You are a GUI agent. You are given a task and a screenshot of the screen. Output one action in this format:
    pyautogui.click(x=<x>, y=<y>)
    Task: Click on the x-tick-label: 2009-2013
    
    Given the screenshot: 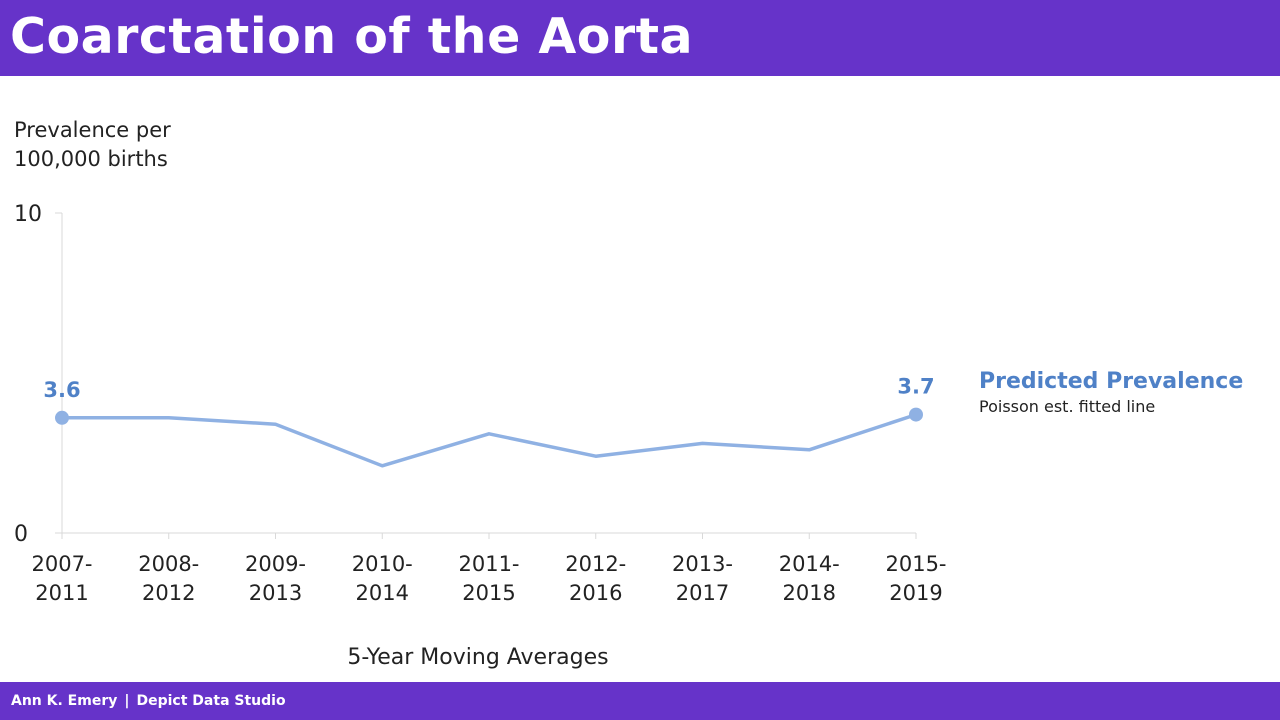 What is the action you would take?
    pyautogui.click(x=275, y=578)
    